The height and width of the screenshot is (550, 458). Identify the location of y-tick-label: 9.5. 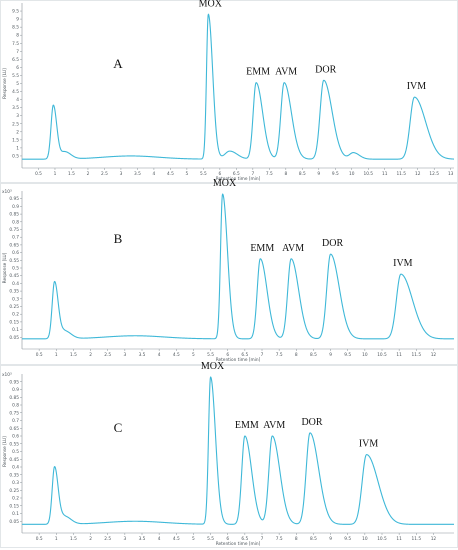
(15, 12).